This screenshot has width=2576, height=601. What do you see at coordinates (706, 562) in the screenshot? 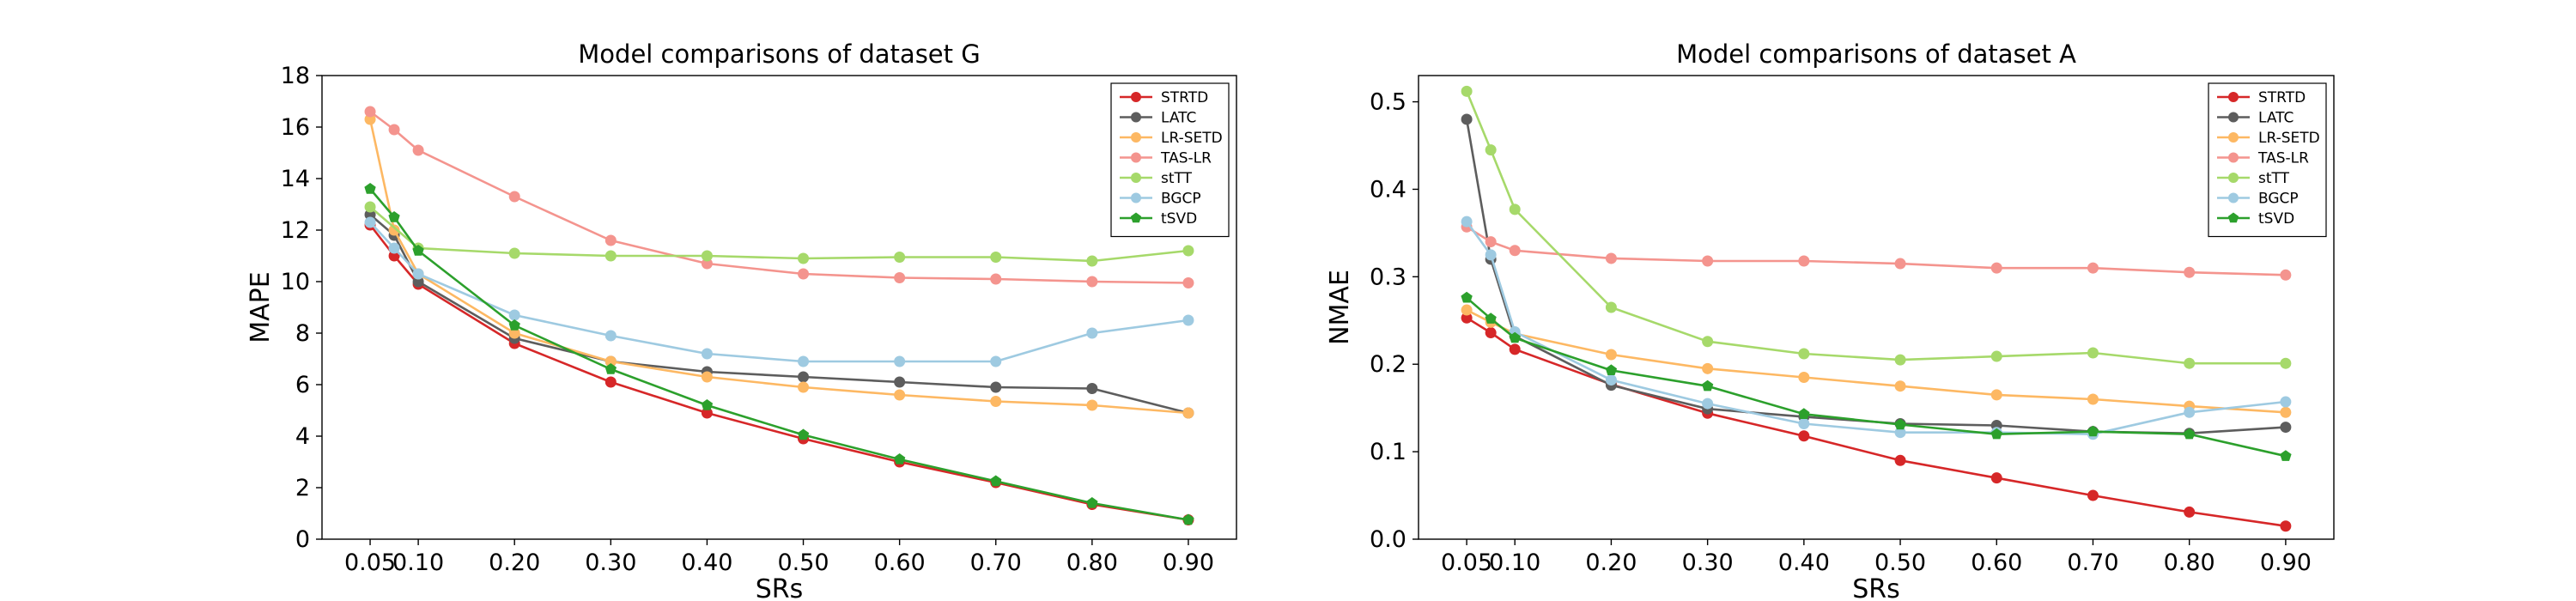
I see `x-tick-label: 0.40` at bounding box center [706, 562].